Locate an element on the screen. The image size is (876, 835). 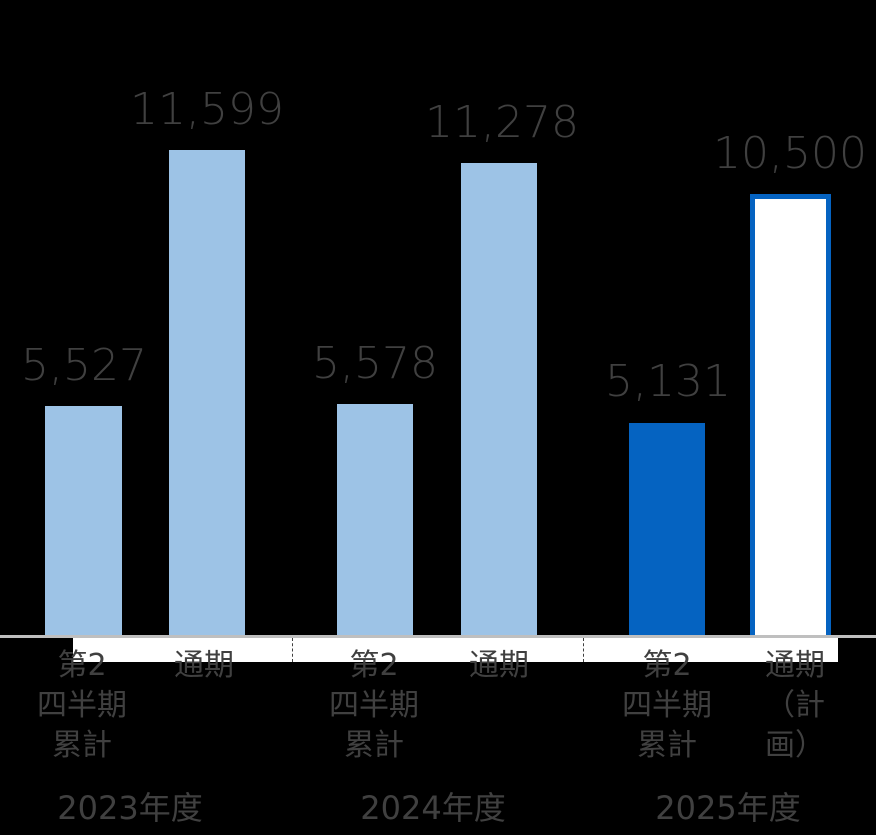
year-label-2025: 2025年度 is located at coordinates (728, 808).